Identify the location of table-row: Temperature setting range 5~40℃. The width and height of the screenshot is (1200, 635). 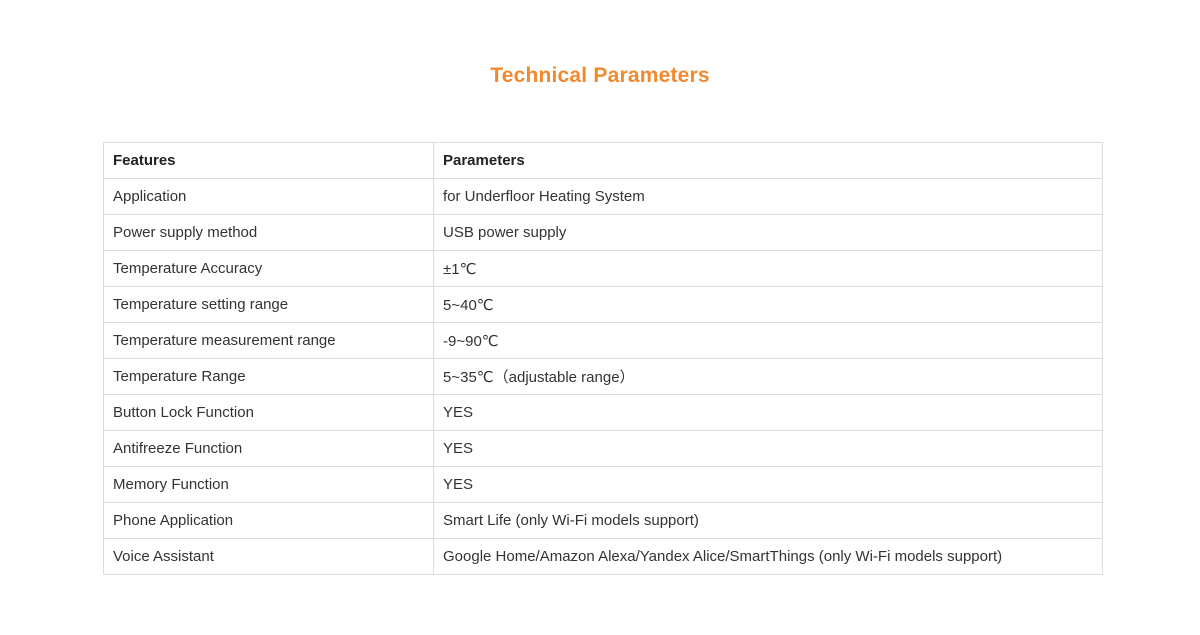
(603, 304).